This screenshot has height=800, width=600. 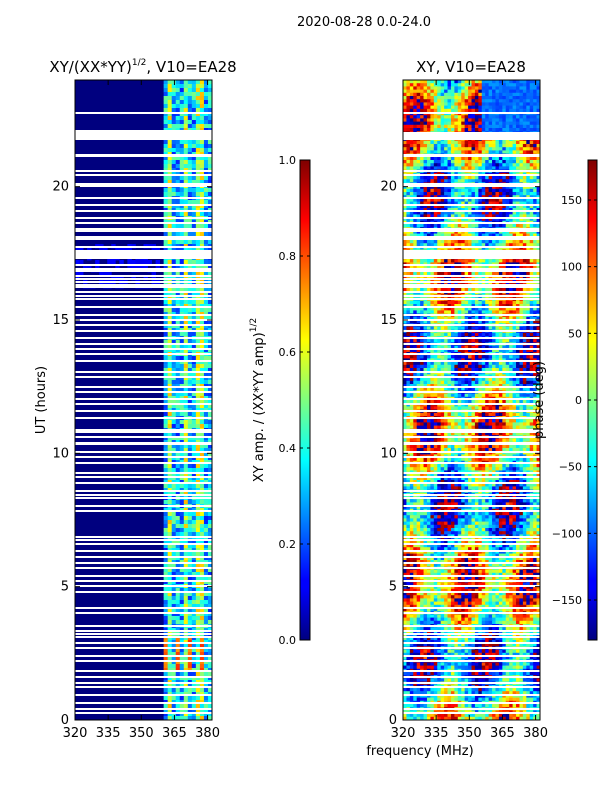 I want to click on amplitude-colorbar-tick-label: 0.4, so click(x=288, y=448).